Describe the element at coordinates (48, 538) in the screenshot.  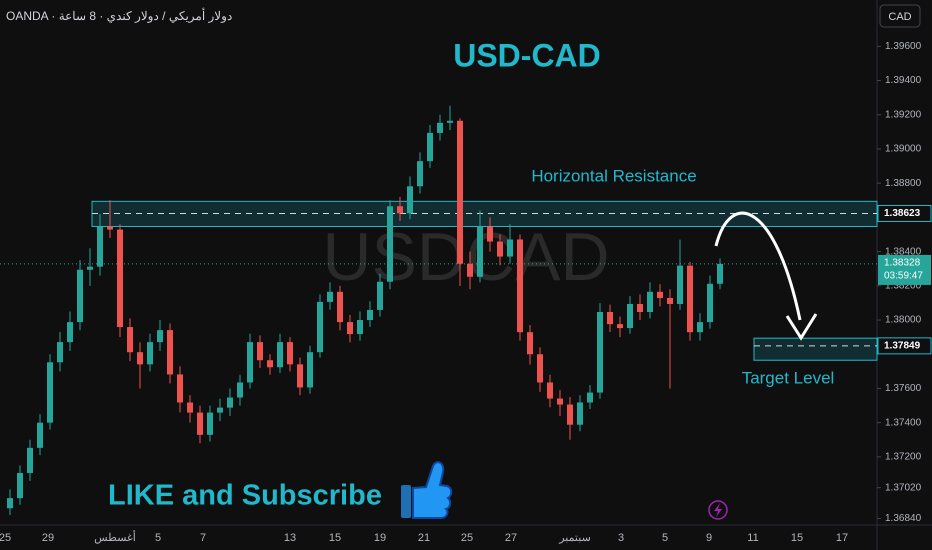
I see `x-tick-label: 29` at that location.